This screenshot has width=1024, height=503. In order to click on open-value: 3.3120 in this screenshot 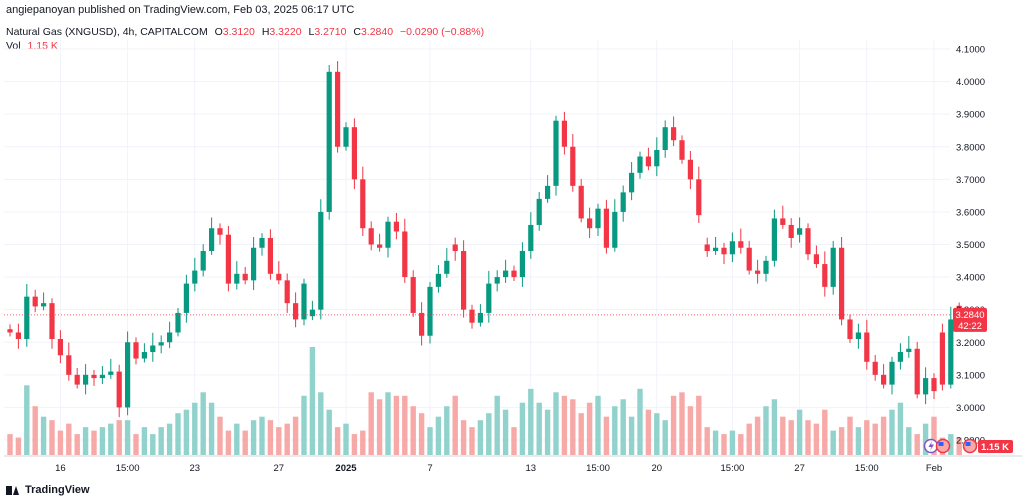, I will do `click(238, 32)`.